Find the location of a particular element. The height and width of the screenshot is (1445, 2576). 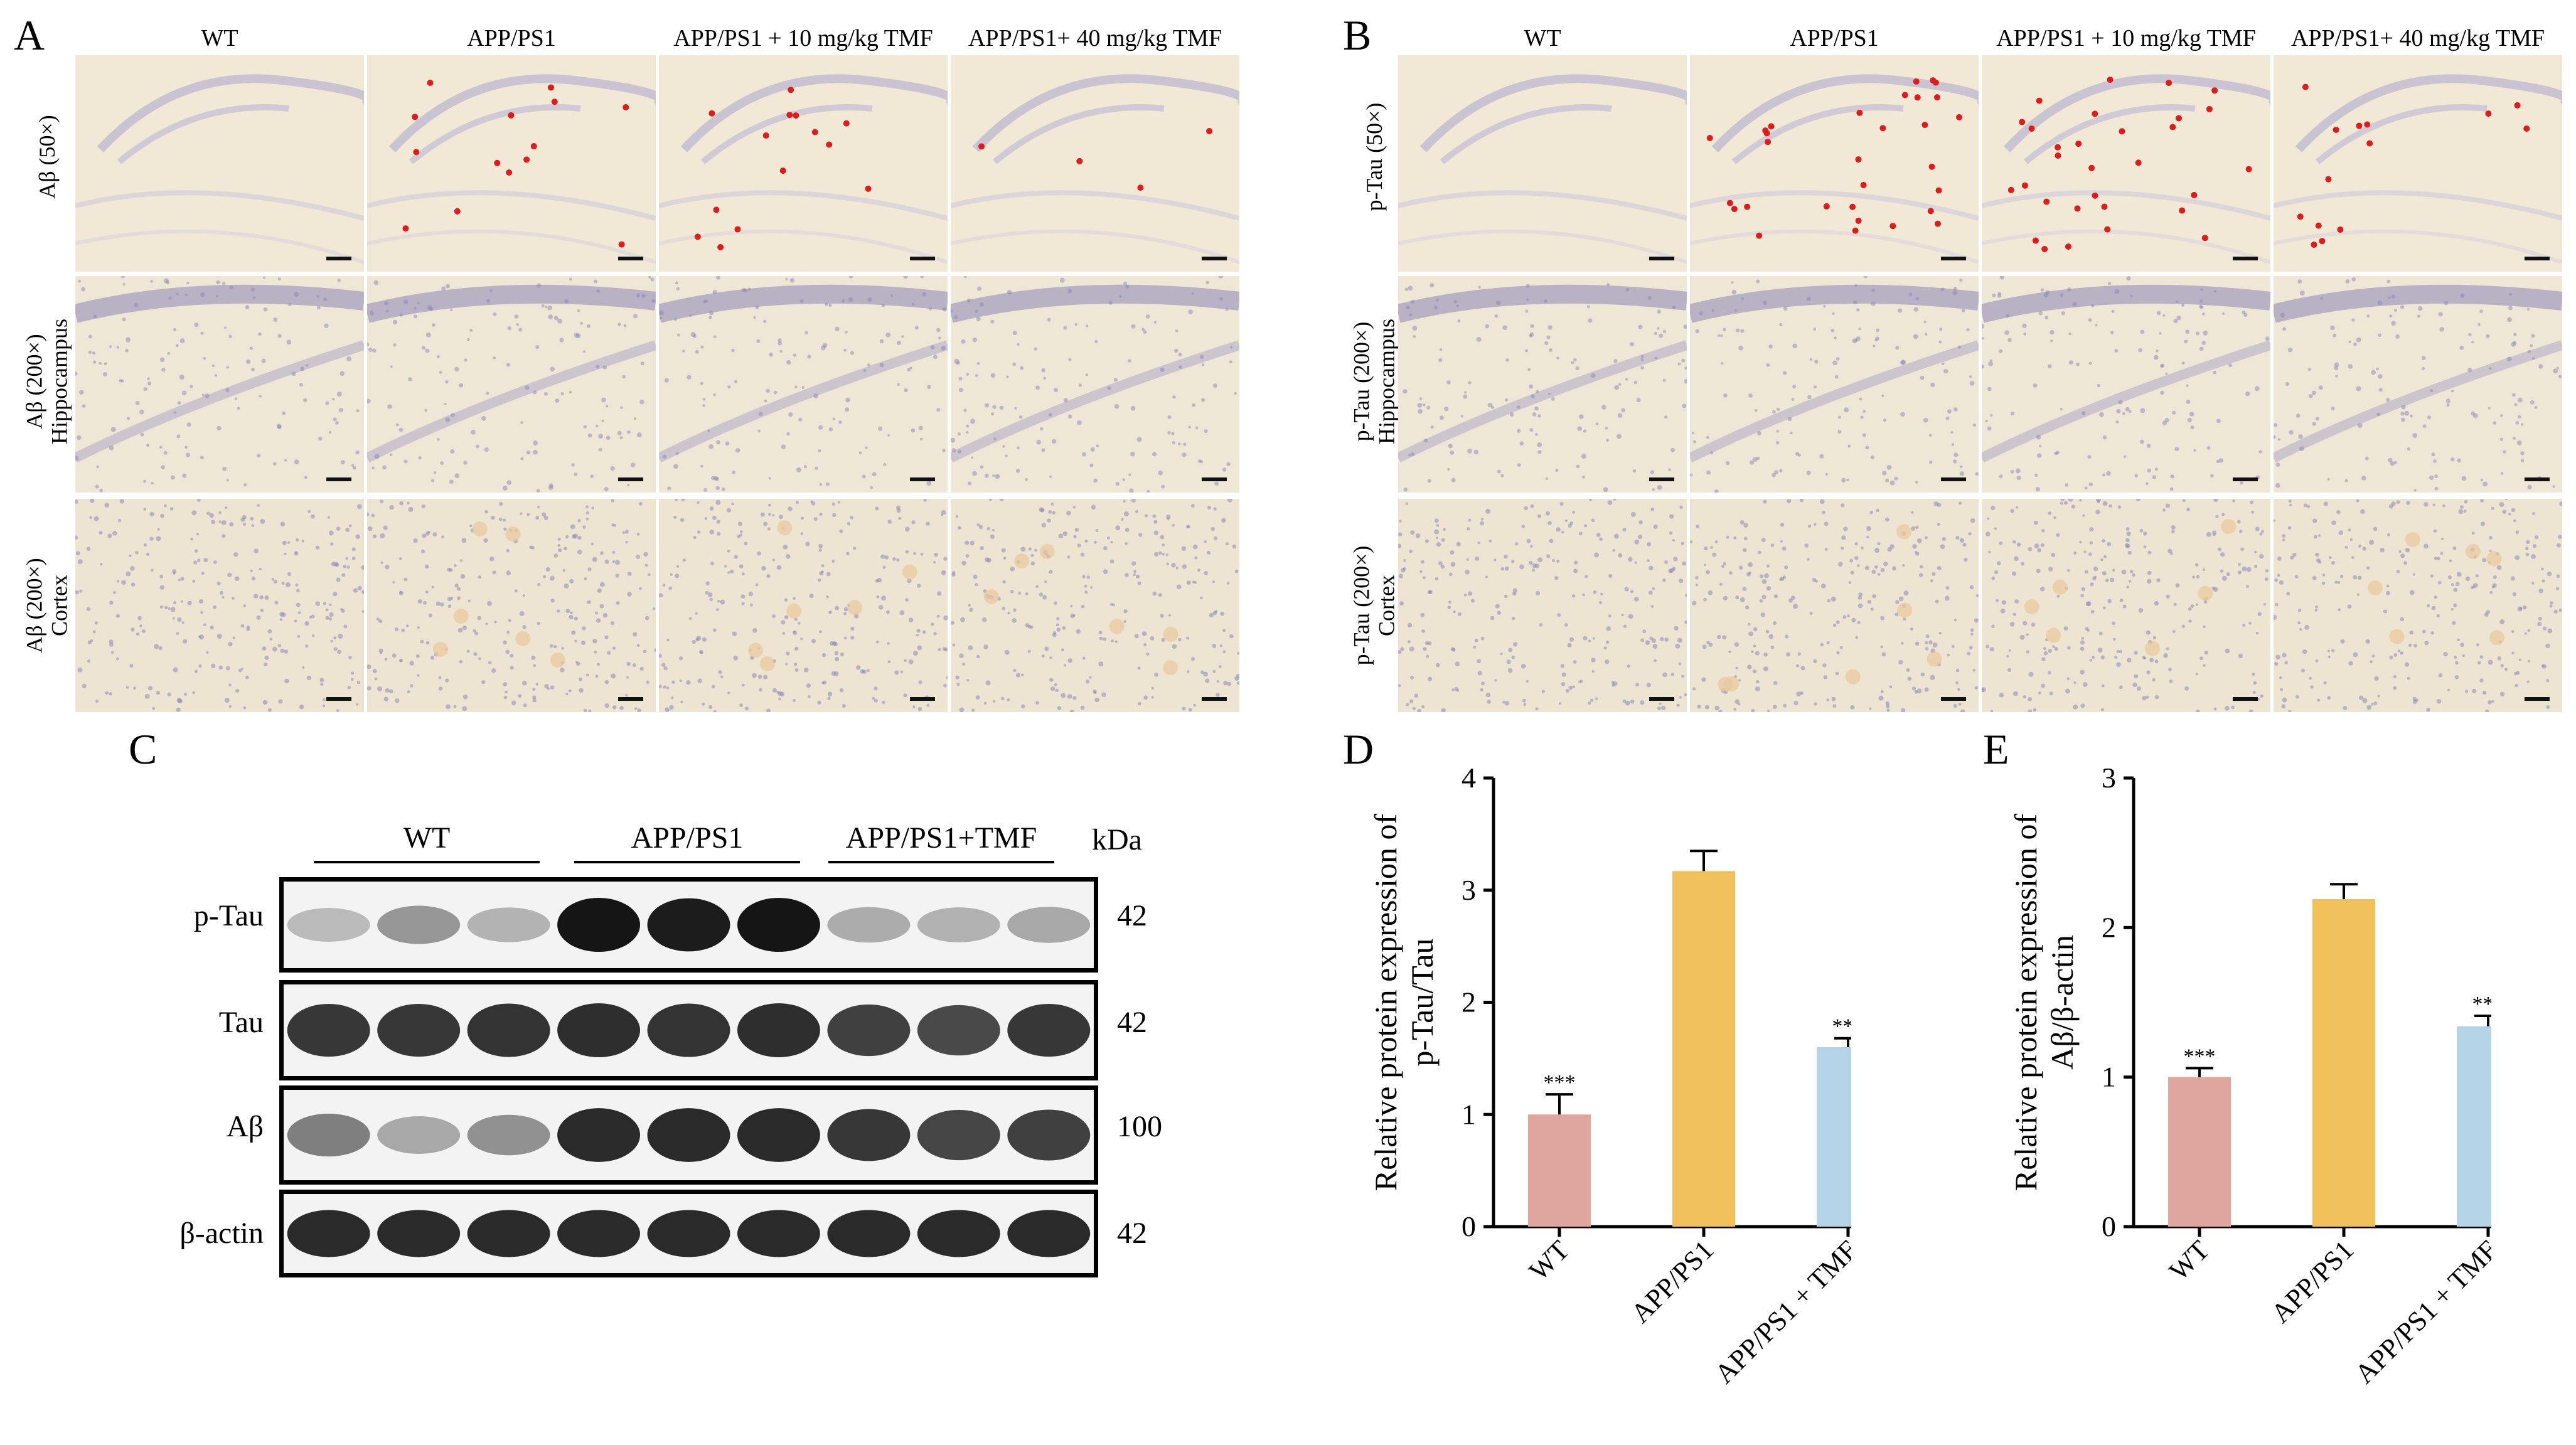

blot-kda-bactin: 42 is located at coordinates (1132, 1233).